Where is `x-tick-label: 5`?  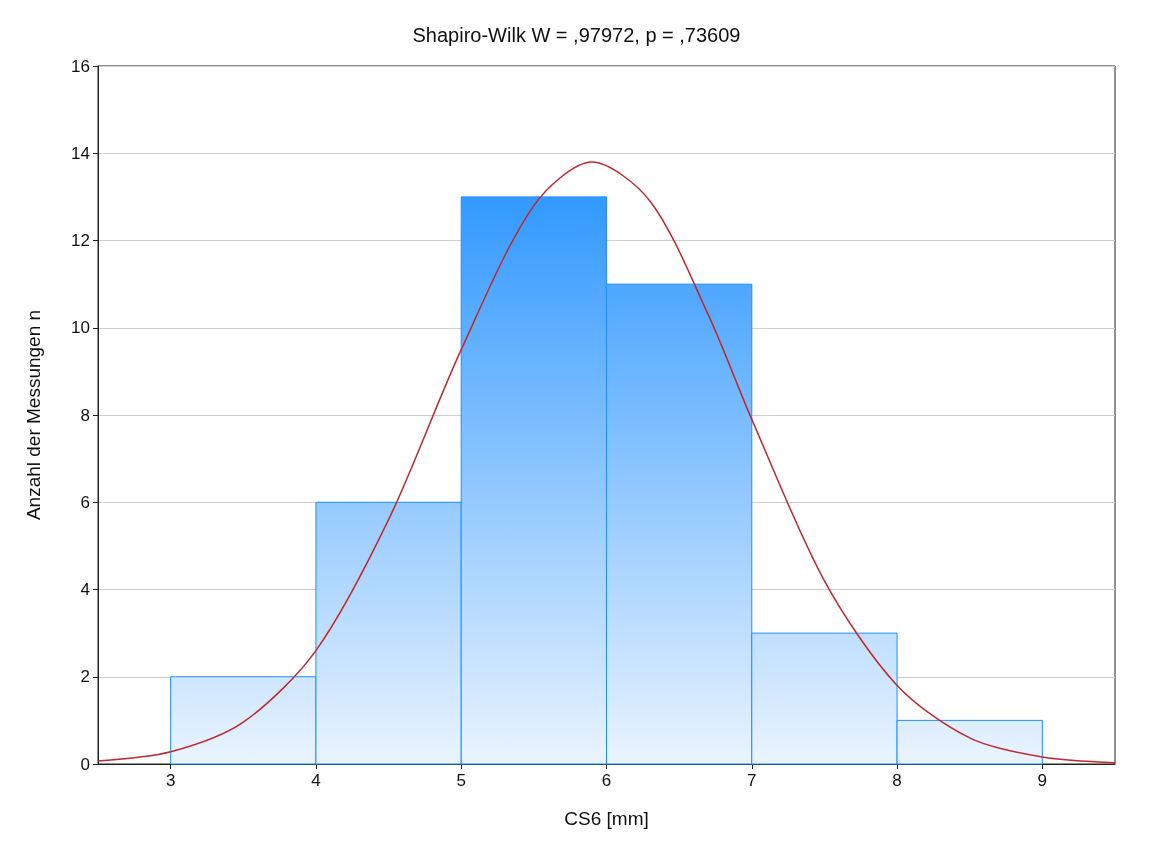 x-tick-label: 5 is located at coordinates (461, 780).